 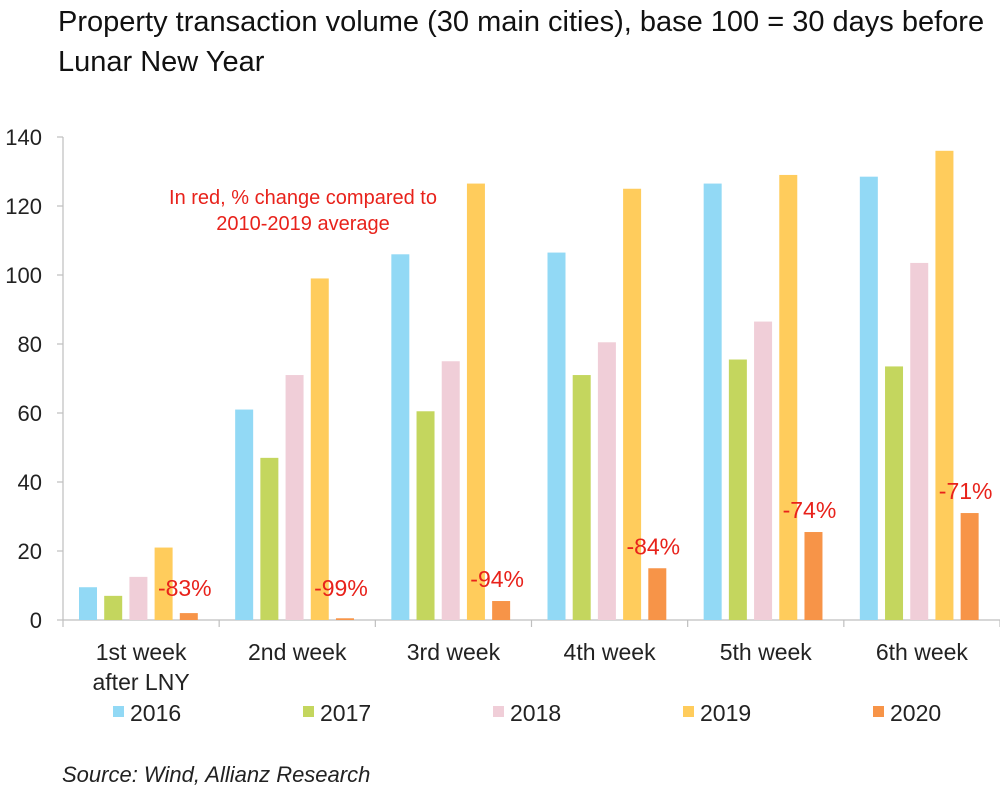 I want to click on legend-label-2018: 2018, so click(x=535, y=713).